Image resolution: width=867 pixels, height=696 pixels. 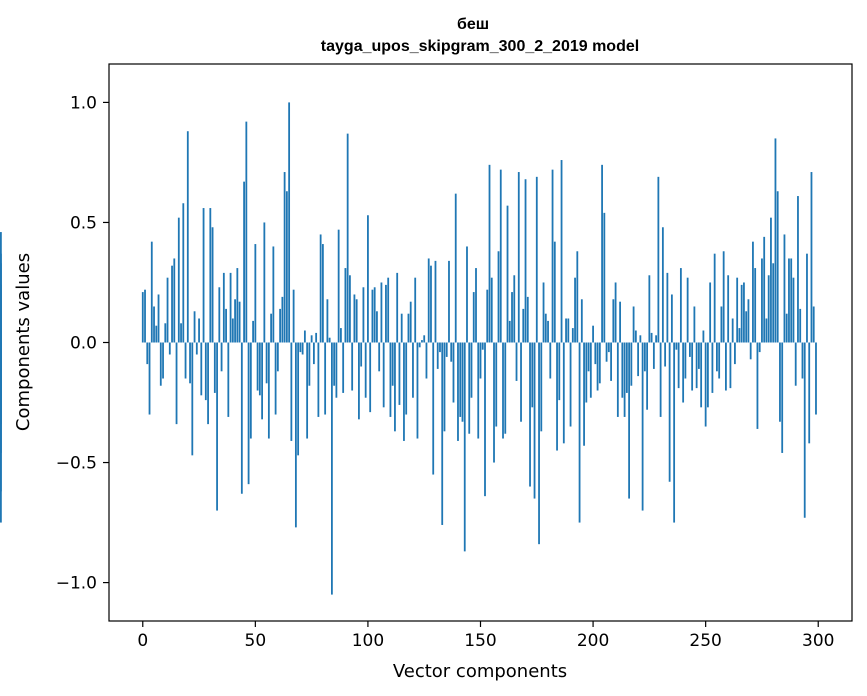 What do you see at coordinates (593, 641) in the screenshot?
I see `x-tick-label: 200` at bounding box center [593, 641].